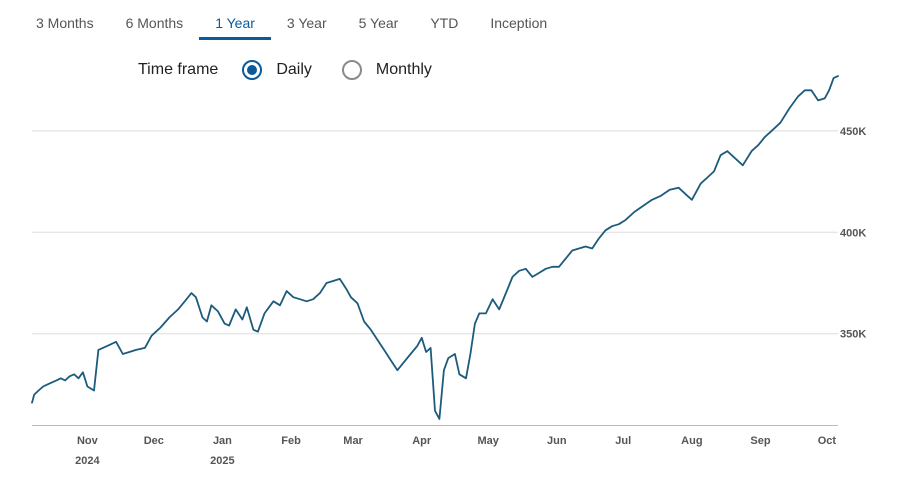  Describe the element at coordinates (519, 23) in the screenshot. I see `tab-inception: Inception` at that location.